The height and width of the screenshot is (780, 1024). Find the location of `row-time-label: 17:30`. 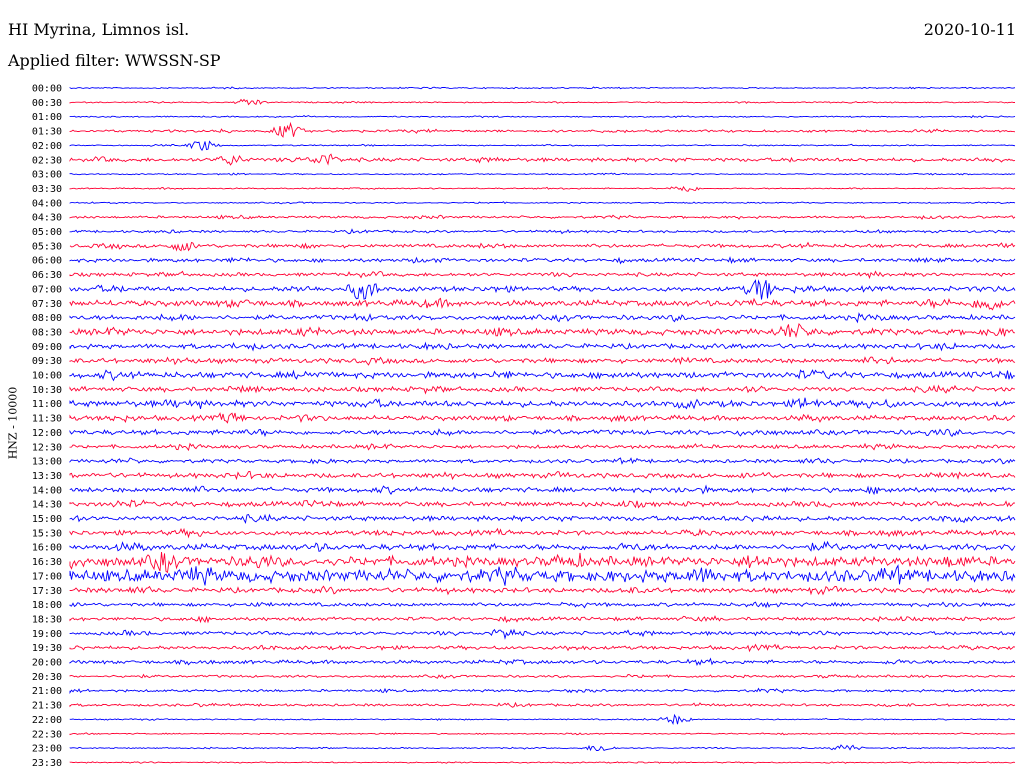

row-time-label: 17:30 is located at coordinates (47, 591).